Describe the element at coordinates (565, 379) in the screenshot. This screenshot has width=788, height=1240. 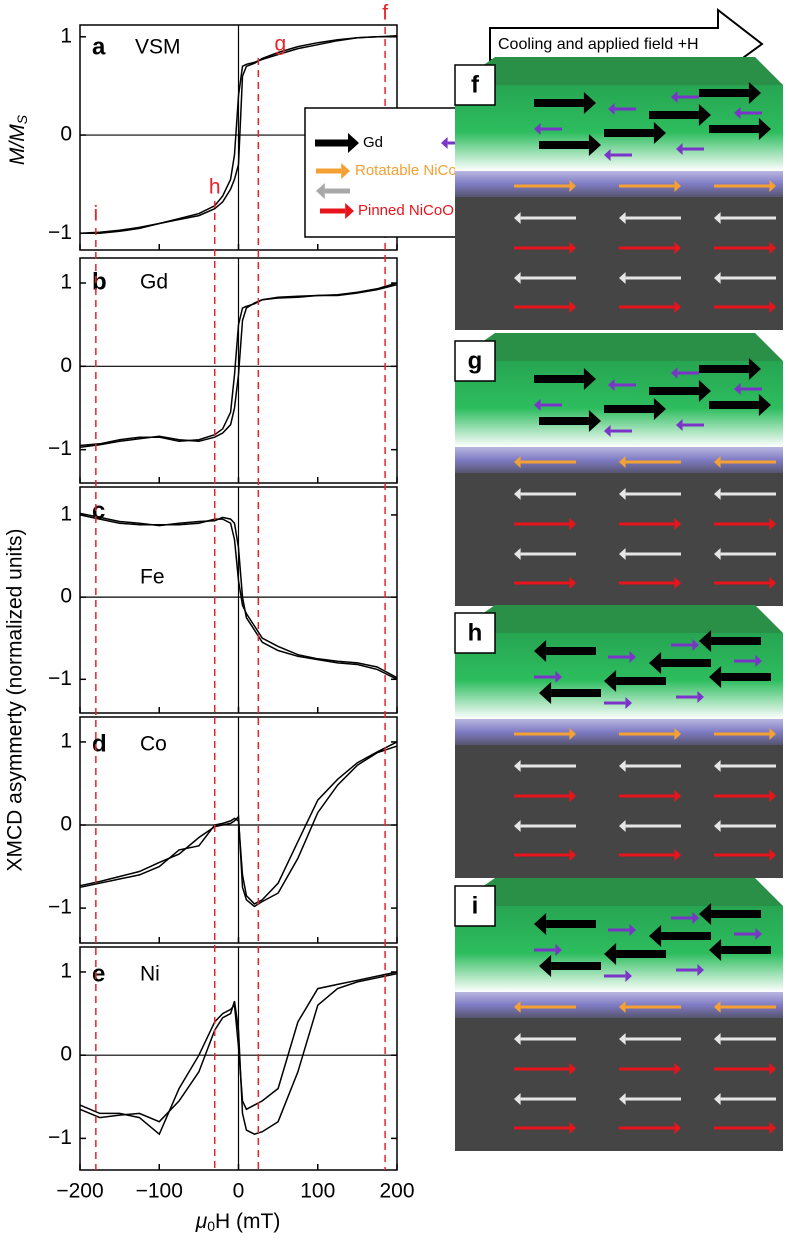
I see `gd-arrow` at that location.